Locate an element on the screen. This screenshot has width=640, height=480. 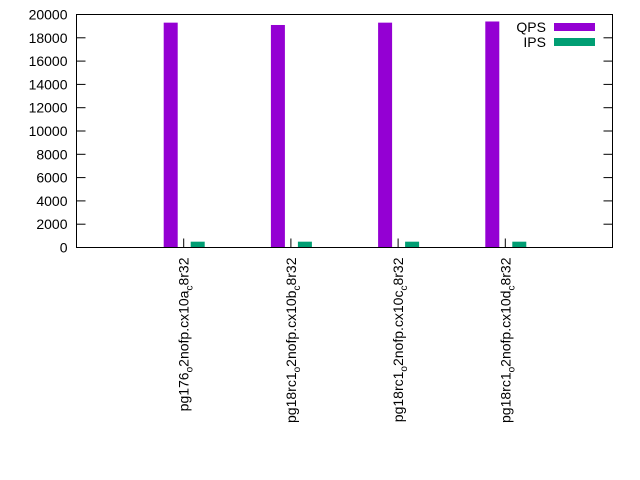
legend-swatch-ips is located at coordinates (574, 42).